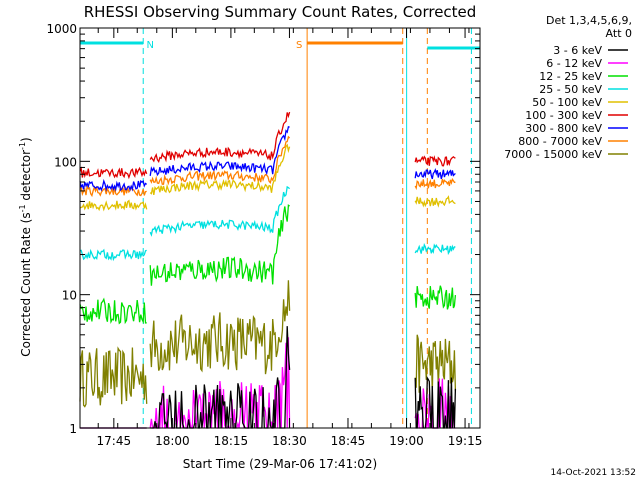  What do you see at coordinates (567, 102) in the screenshot?
I see `legend-label-4: 50 - 100 keV` at bounding box center [567, 102].